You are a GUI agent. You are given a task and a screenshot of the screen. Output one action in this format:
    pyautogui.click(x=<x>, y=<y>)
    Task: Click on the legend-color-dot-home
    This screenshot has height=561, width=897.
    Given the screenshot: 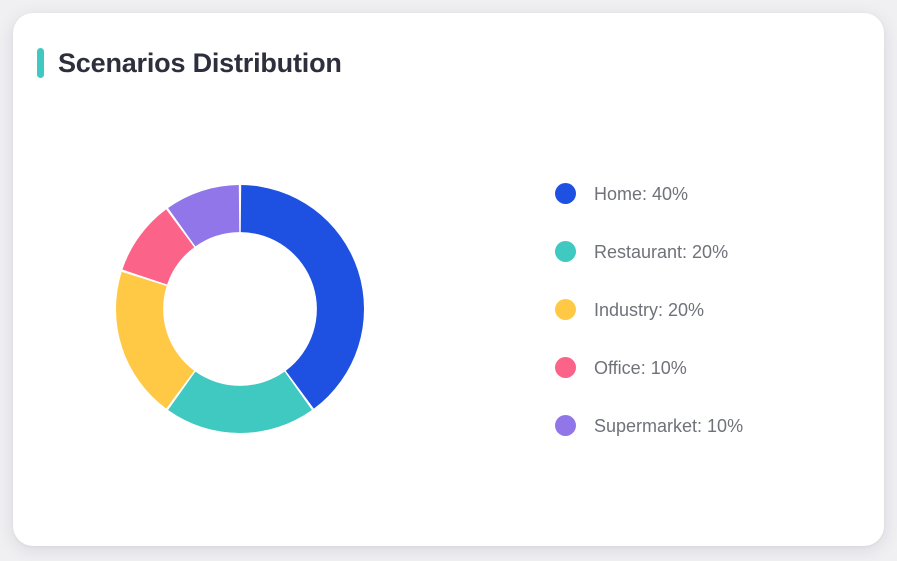 What is the action you would take?
    pyautogui.click(x=565, y=193)
    